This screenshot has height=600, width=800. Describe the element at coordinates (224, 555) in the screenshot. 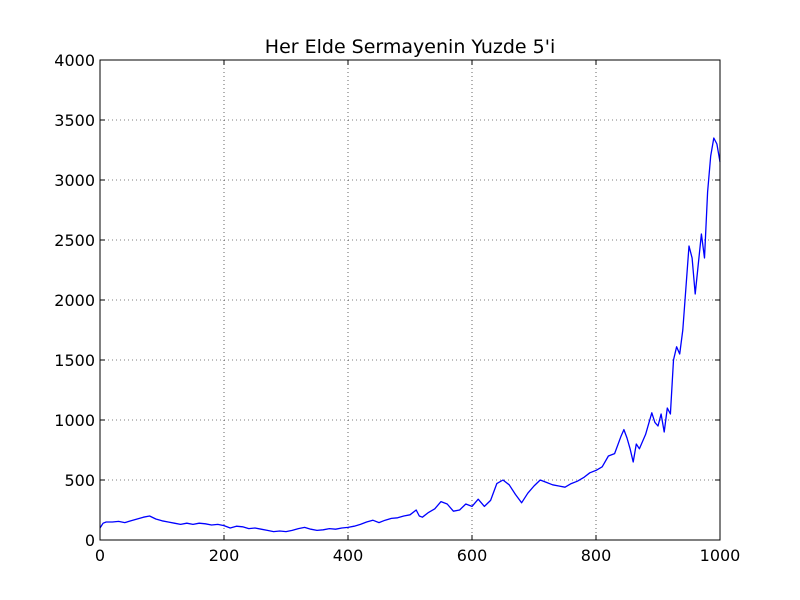

I see `x-tick-label: 200` at that location.